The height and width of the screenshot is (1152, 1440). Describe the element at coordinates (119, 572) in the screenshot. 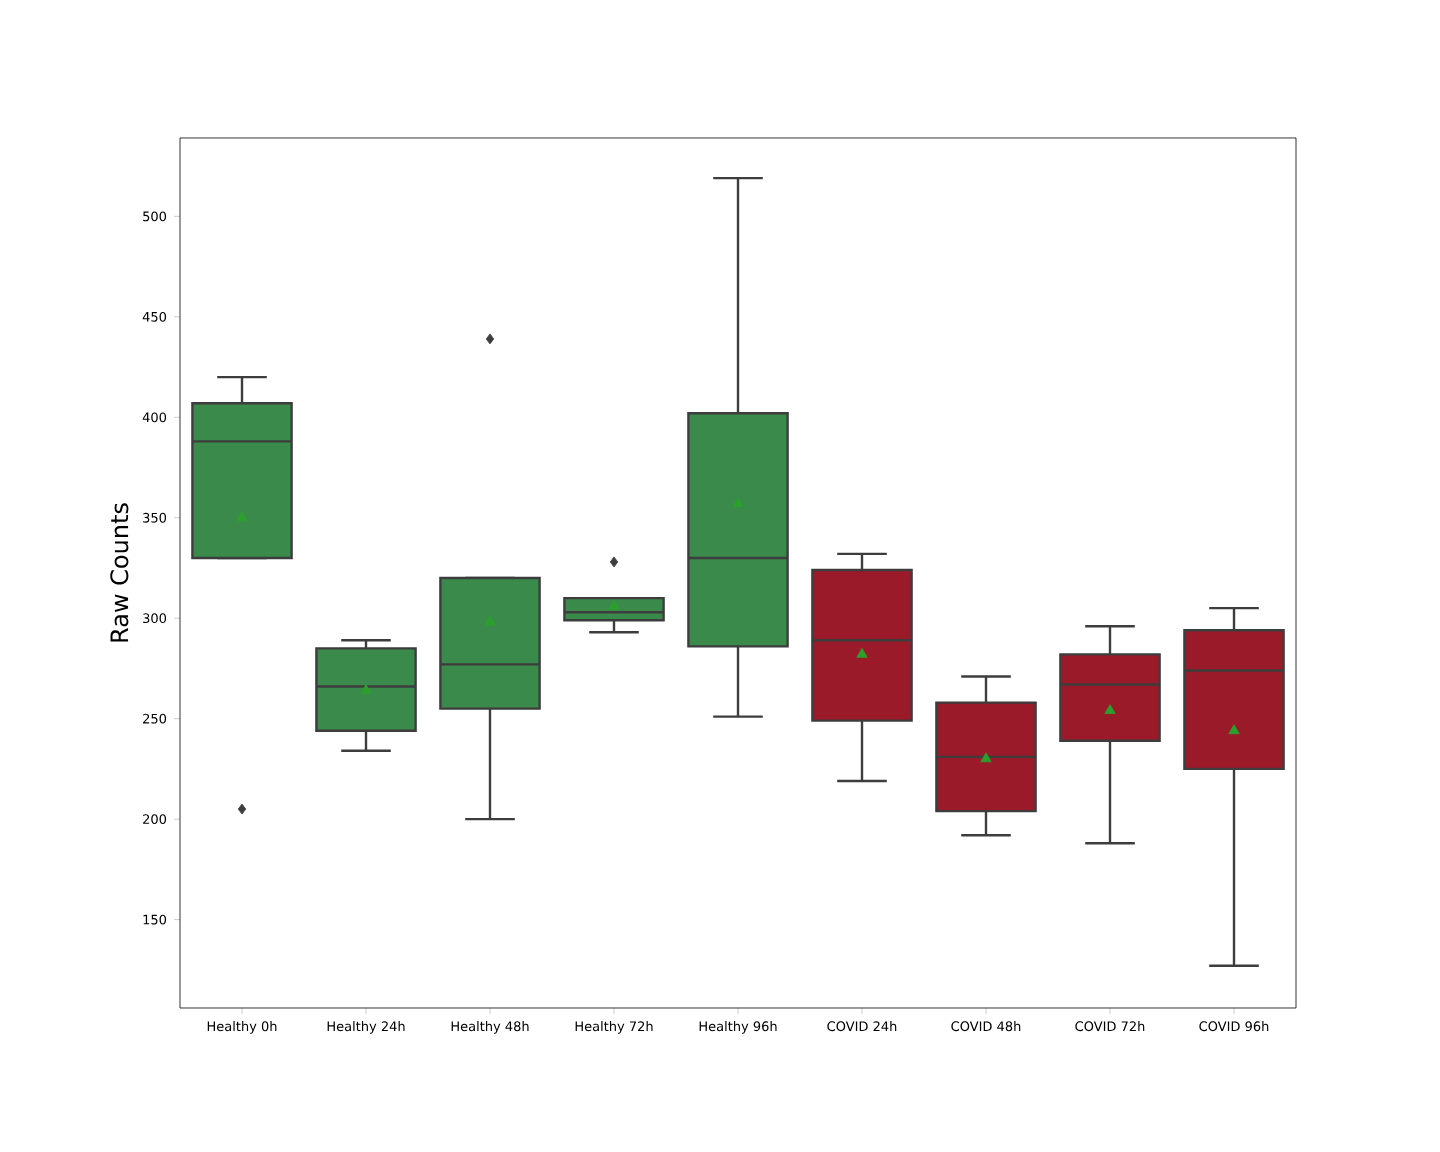

I see `y-axis-title: Raw Counts` at that location.